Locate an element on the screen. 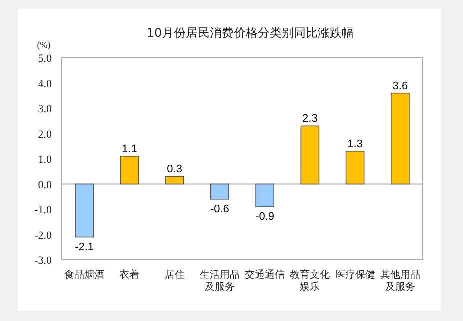  y-axis-title: (%) is located at coordinates (44, 45).